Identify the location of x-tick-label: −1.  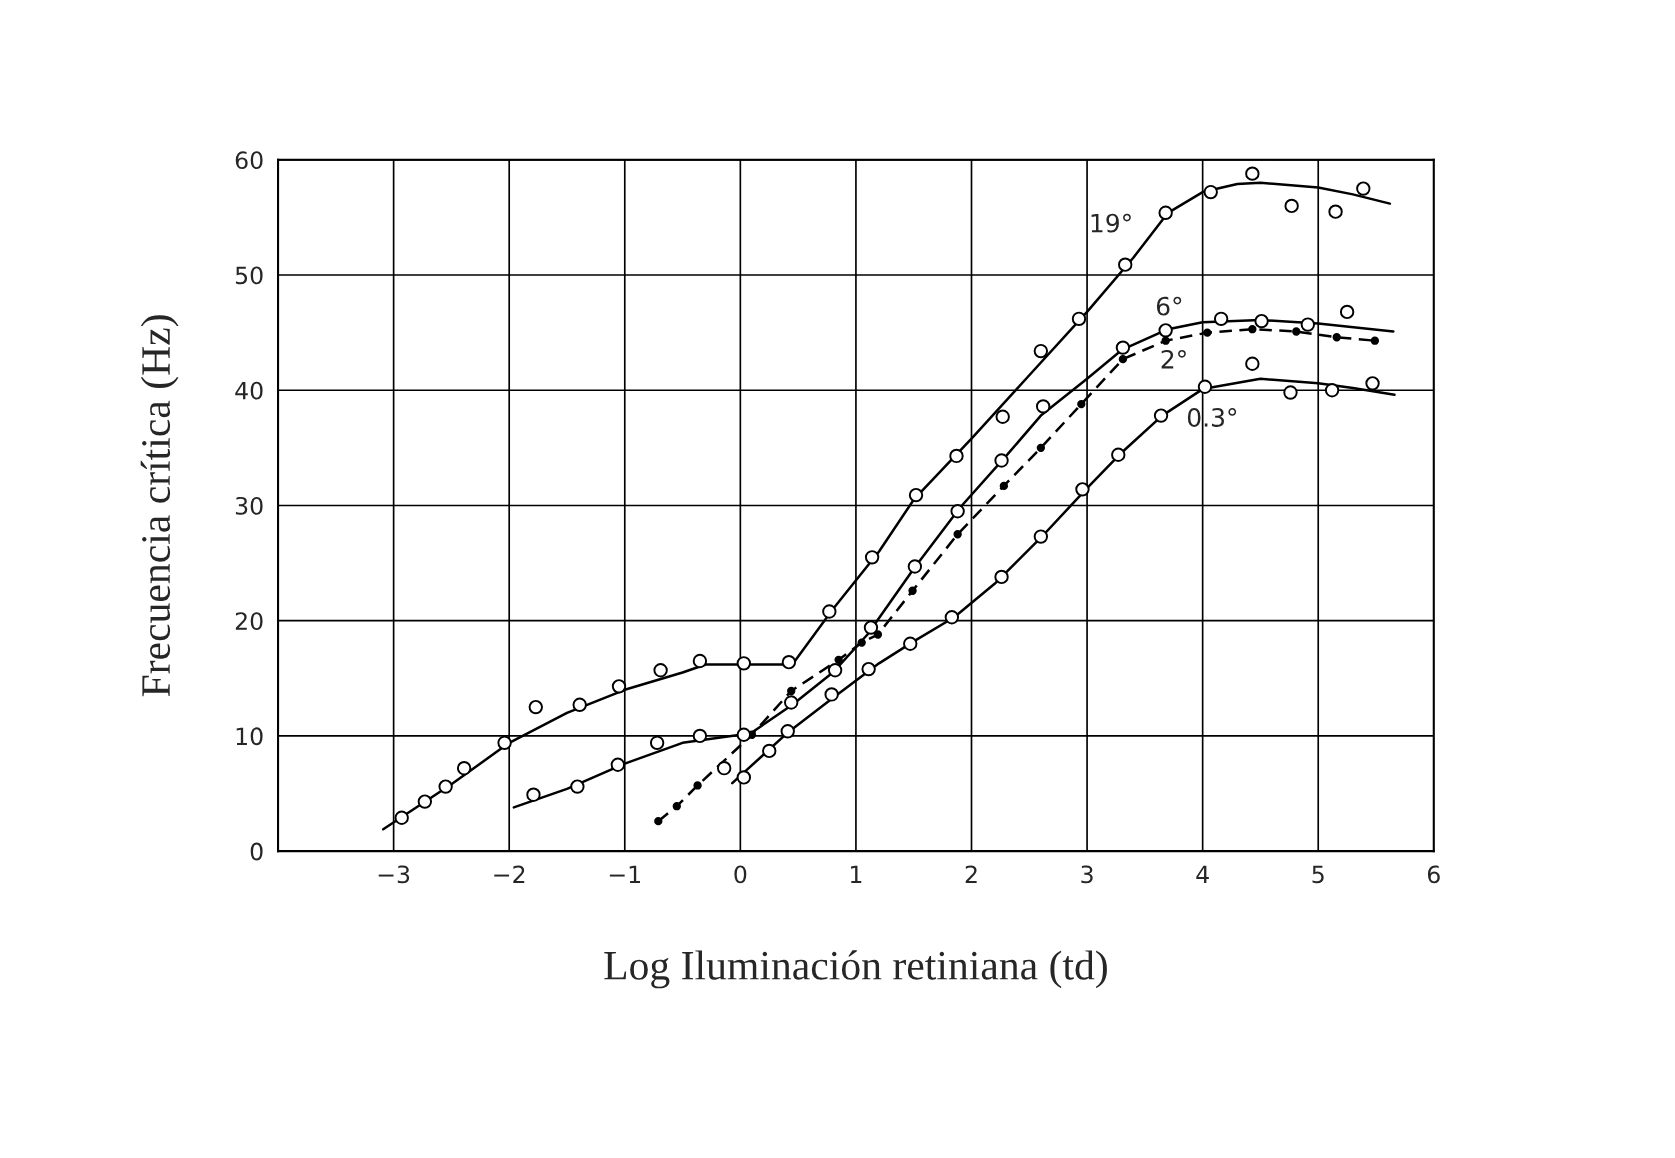
(624, 874).